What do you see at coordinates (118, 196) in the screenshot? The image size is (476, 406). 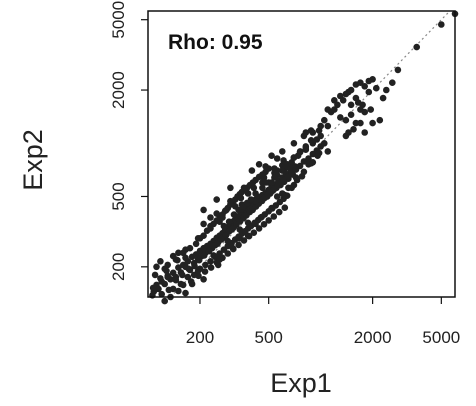 I see `y-tick-label: 500` at bounding box center [118, 196].